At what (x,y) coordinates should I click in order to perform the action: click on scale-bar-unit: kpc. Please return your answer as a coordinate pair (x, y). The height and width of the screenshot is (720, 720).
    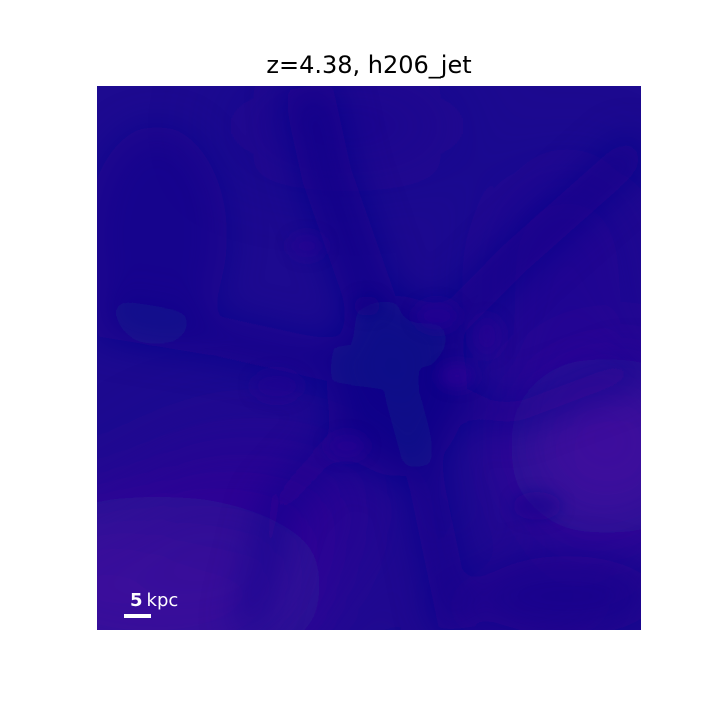
    Looking at the image, I should click on (162, 600).